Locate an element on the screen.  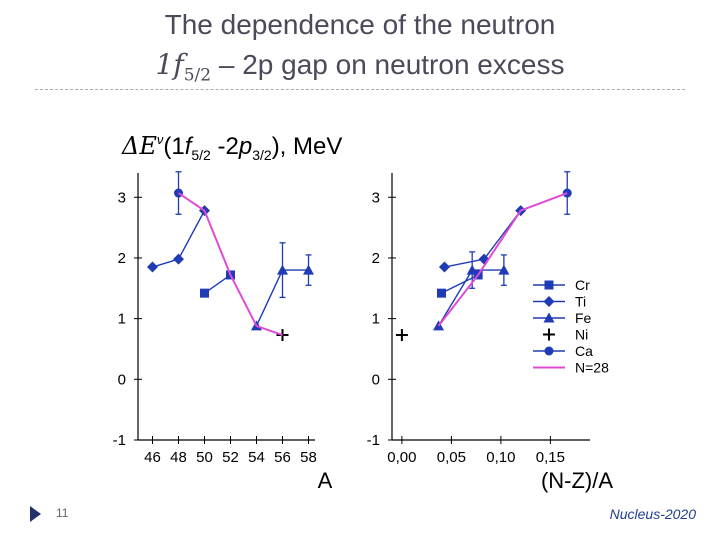
panel1-y-tick-label: -1 is located at coordinates (373, 440).